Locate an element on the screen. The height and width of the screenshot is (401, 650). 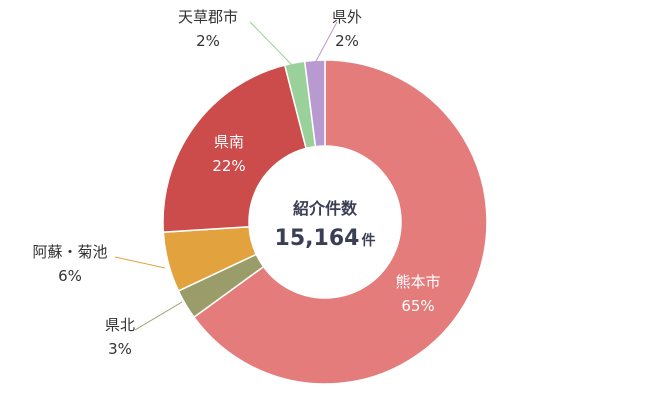
slice-value-label-1: 3% is located at coordinates (120, 349).